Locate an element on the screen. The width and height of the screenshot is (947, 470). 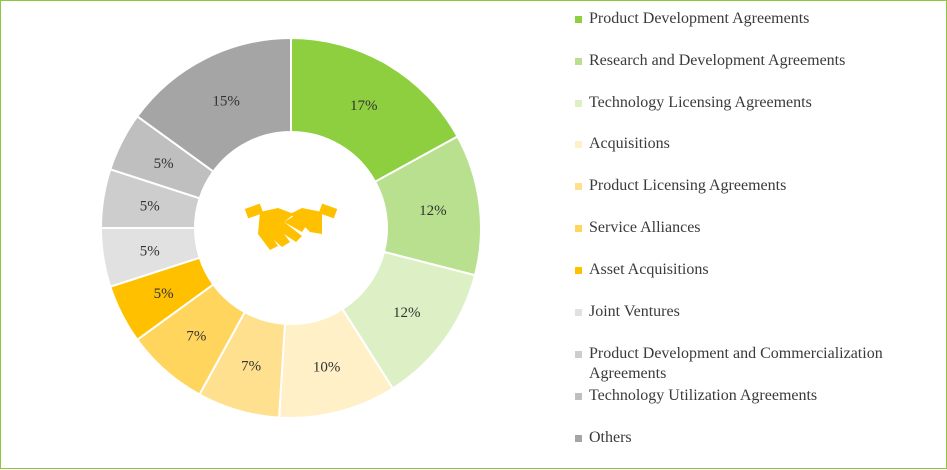
slice-value-label: 10% is located at coordinates (327, 368).